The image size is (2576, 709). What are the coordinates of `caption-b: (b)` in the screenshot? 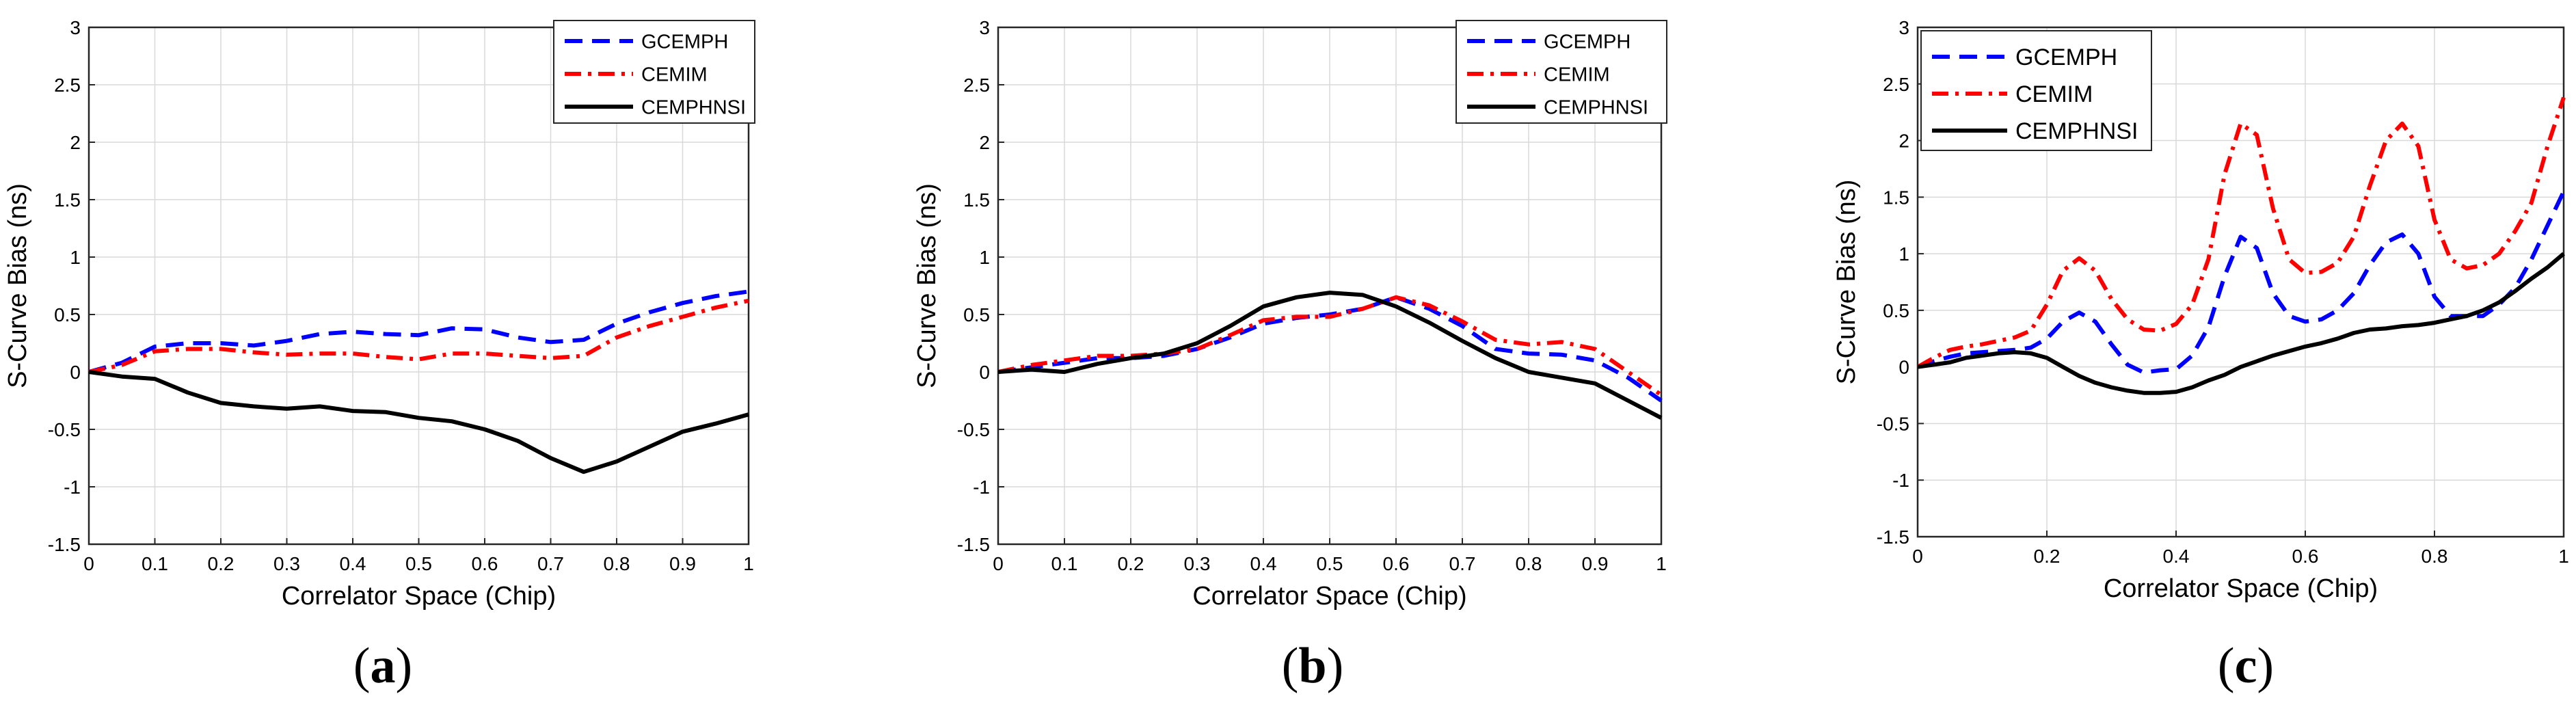 It's located at (1312, 666).